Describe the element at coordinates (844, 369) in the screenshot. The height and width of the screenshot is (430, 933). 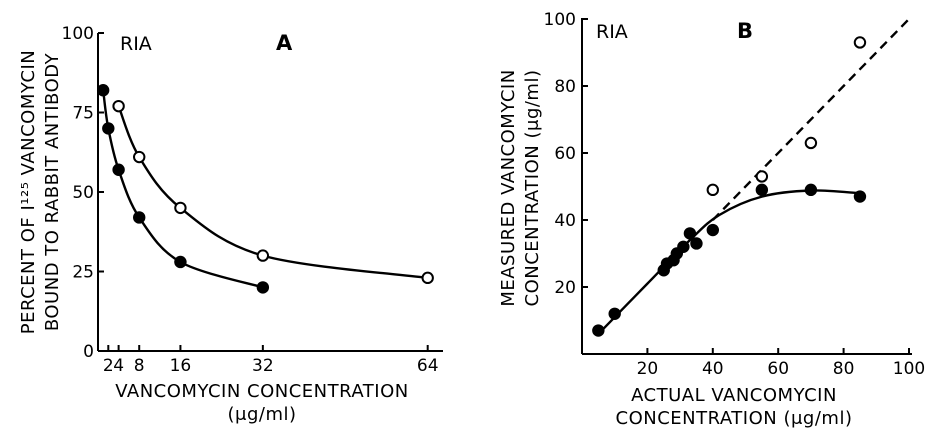
I see `panel-b-x-tick-label: 80` at that location.